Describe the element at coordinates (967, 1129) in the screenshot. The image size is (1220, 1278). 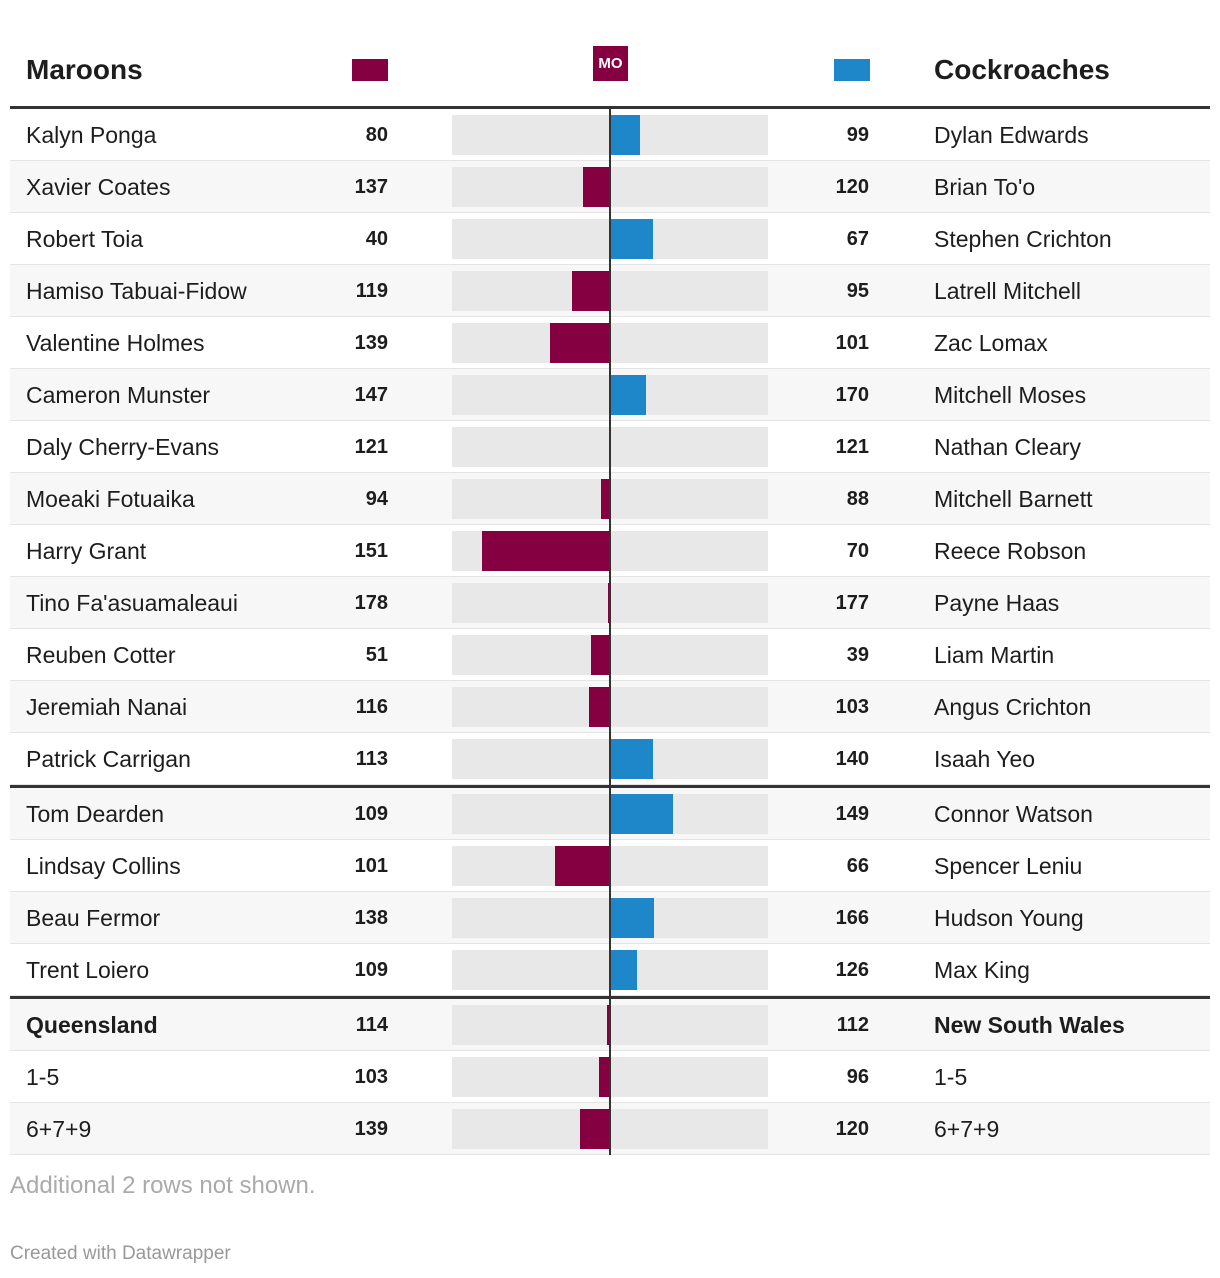
I see `right-player: 6+7+9` at that location.